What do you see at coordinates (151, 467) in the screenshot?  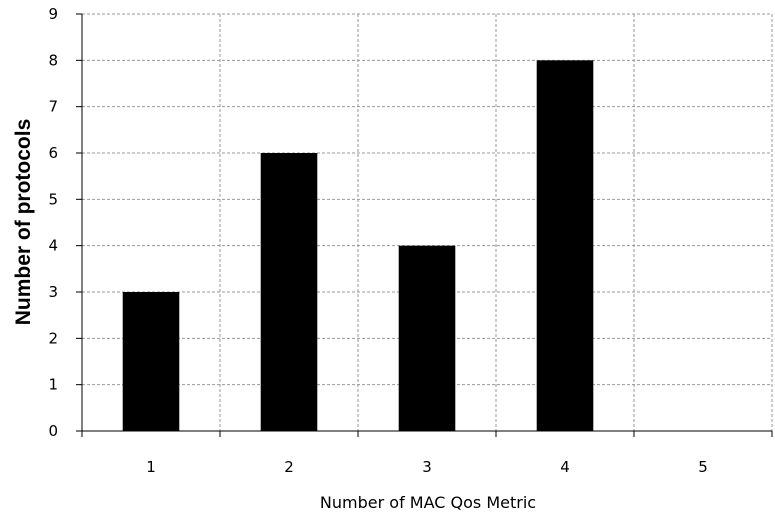 I see `x-tick-label: 1` at bounding box center [151, 467].